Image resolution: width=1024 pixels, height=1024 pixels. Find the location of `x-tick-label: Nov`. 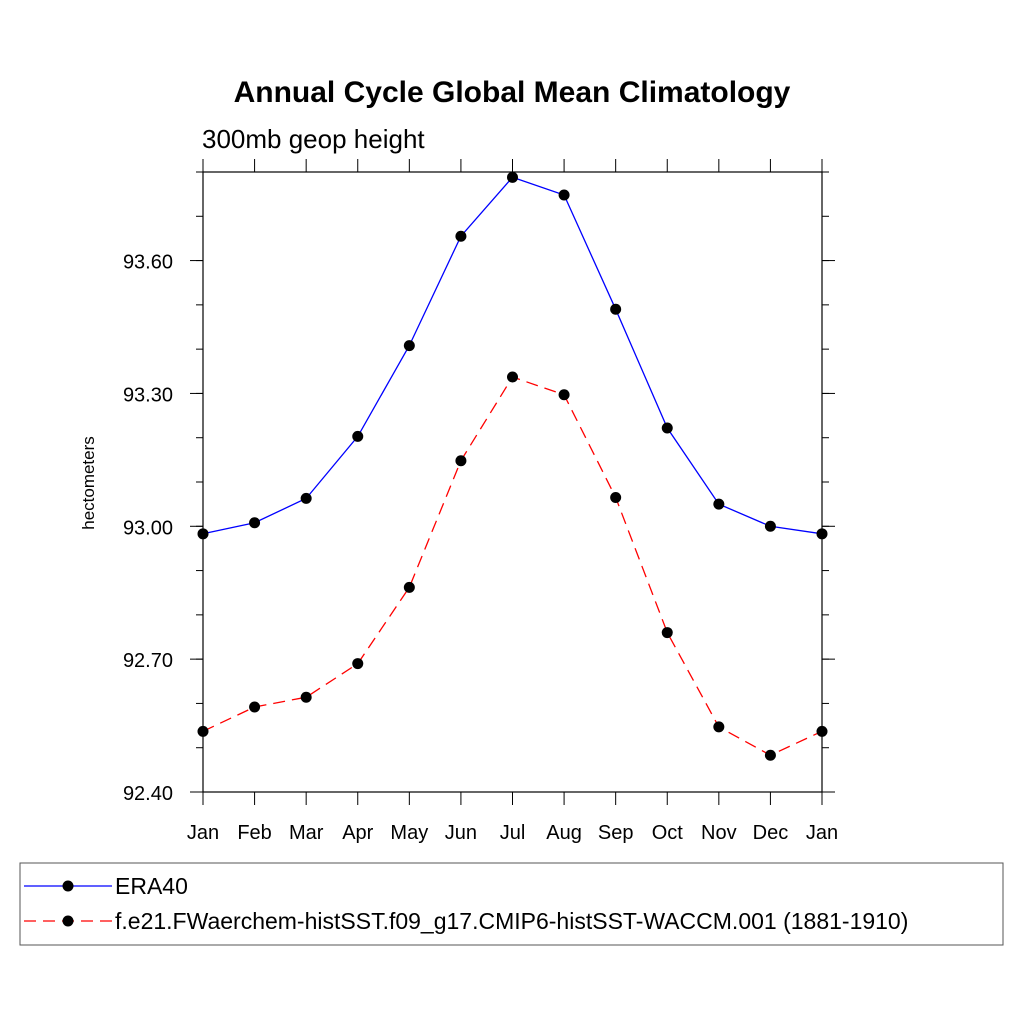

x-tick-label: Nov is located at coordinates (719, 833).